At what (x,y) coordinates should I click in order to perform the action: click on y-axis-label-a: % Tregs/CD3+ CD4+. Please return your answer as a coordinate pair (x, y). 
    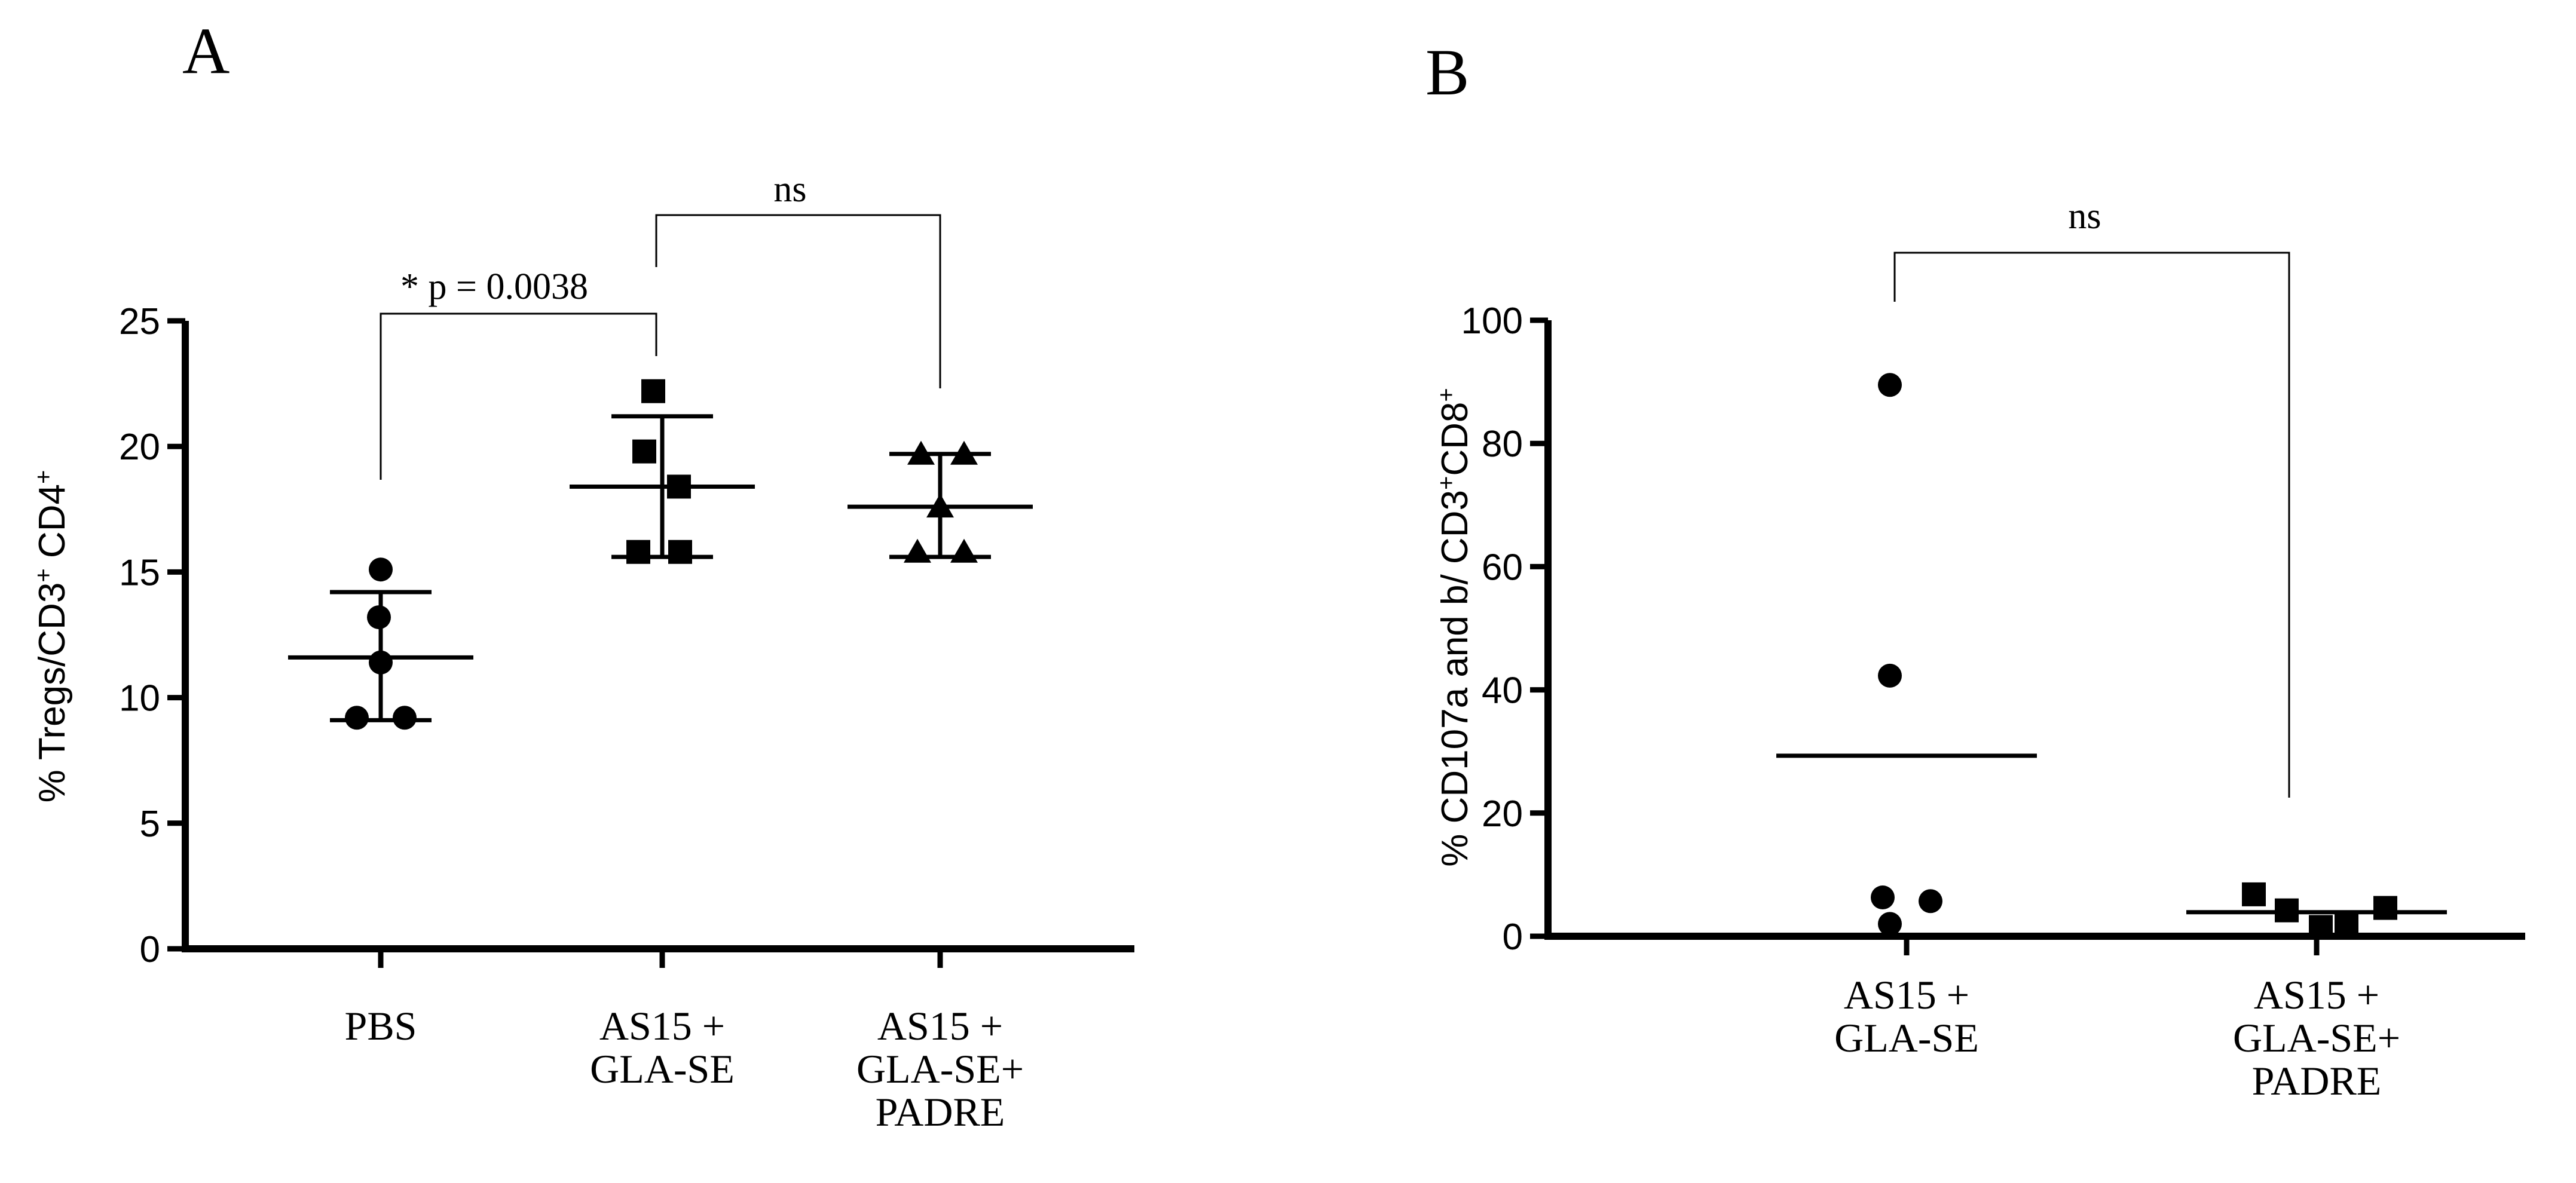
    Looking at the image, I should click on (51, 636).